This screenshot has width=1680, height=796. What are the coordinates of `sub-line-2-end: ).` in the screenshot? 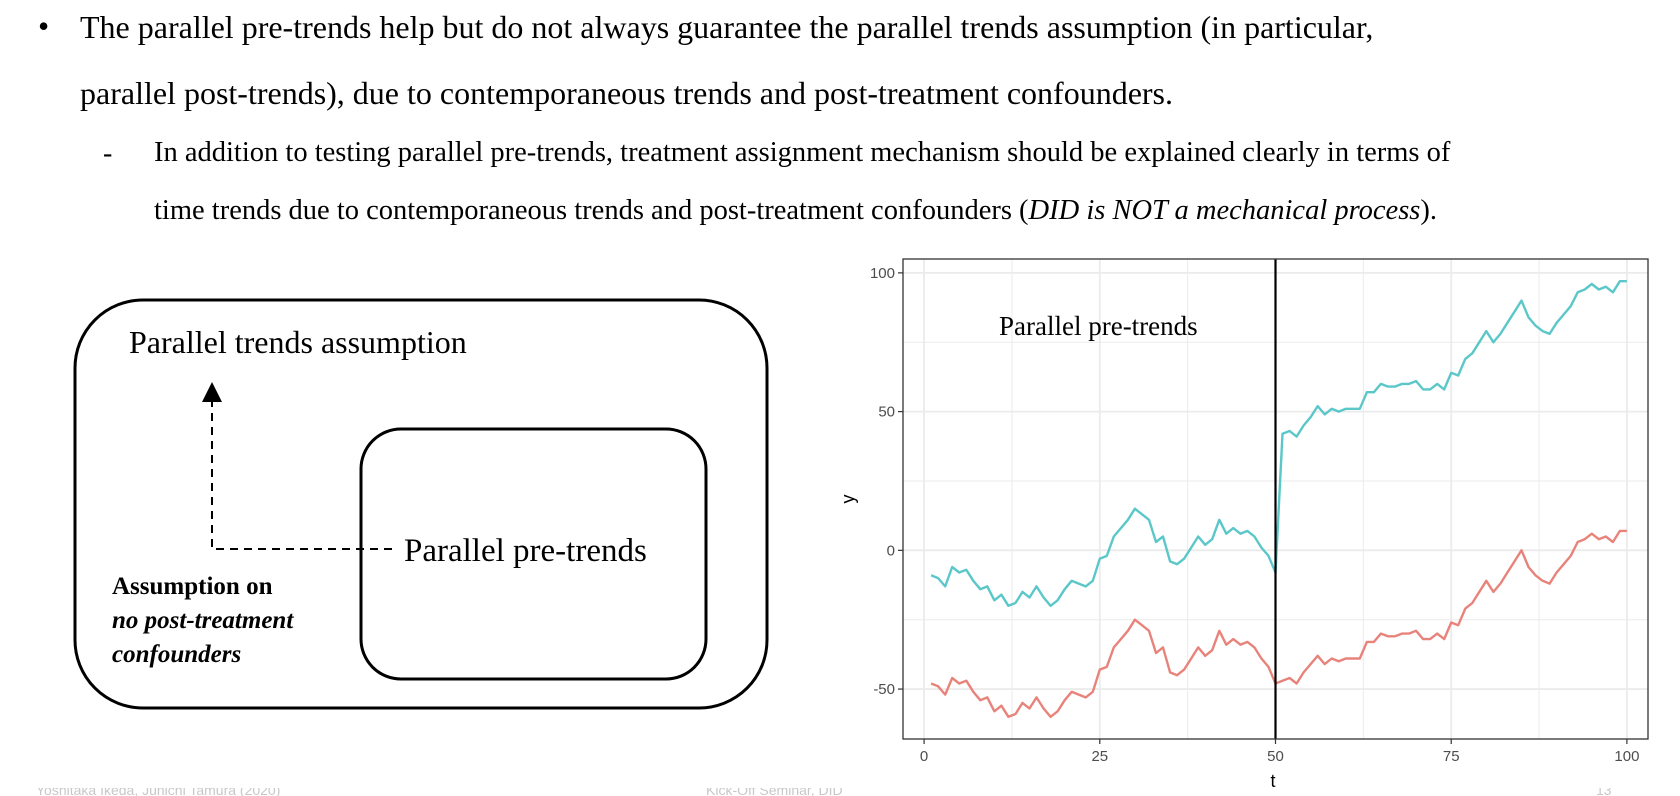 It's located at (1429, 210).